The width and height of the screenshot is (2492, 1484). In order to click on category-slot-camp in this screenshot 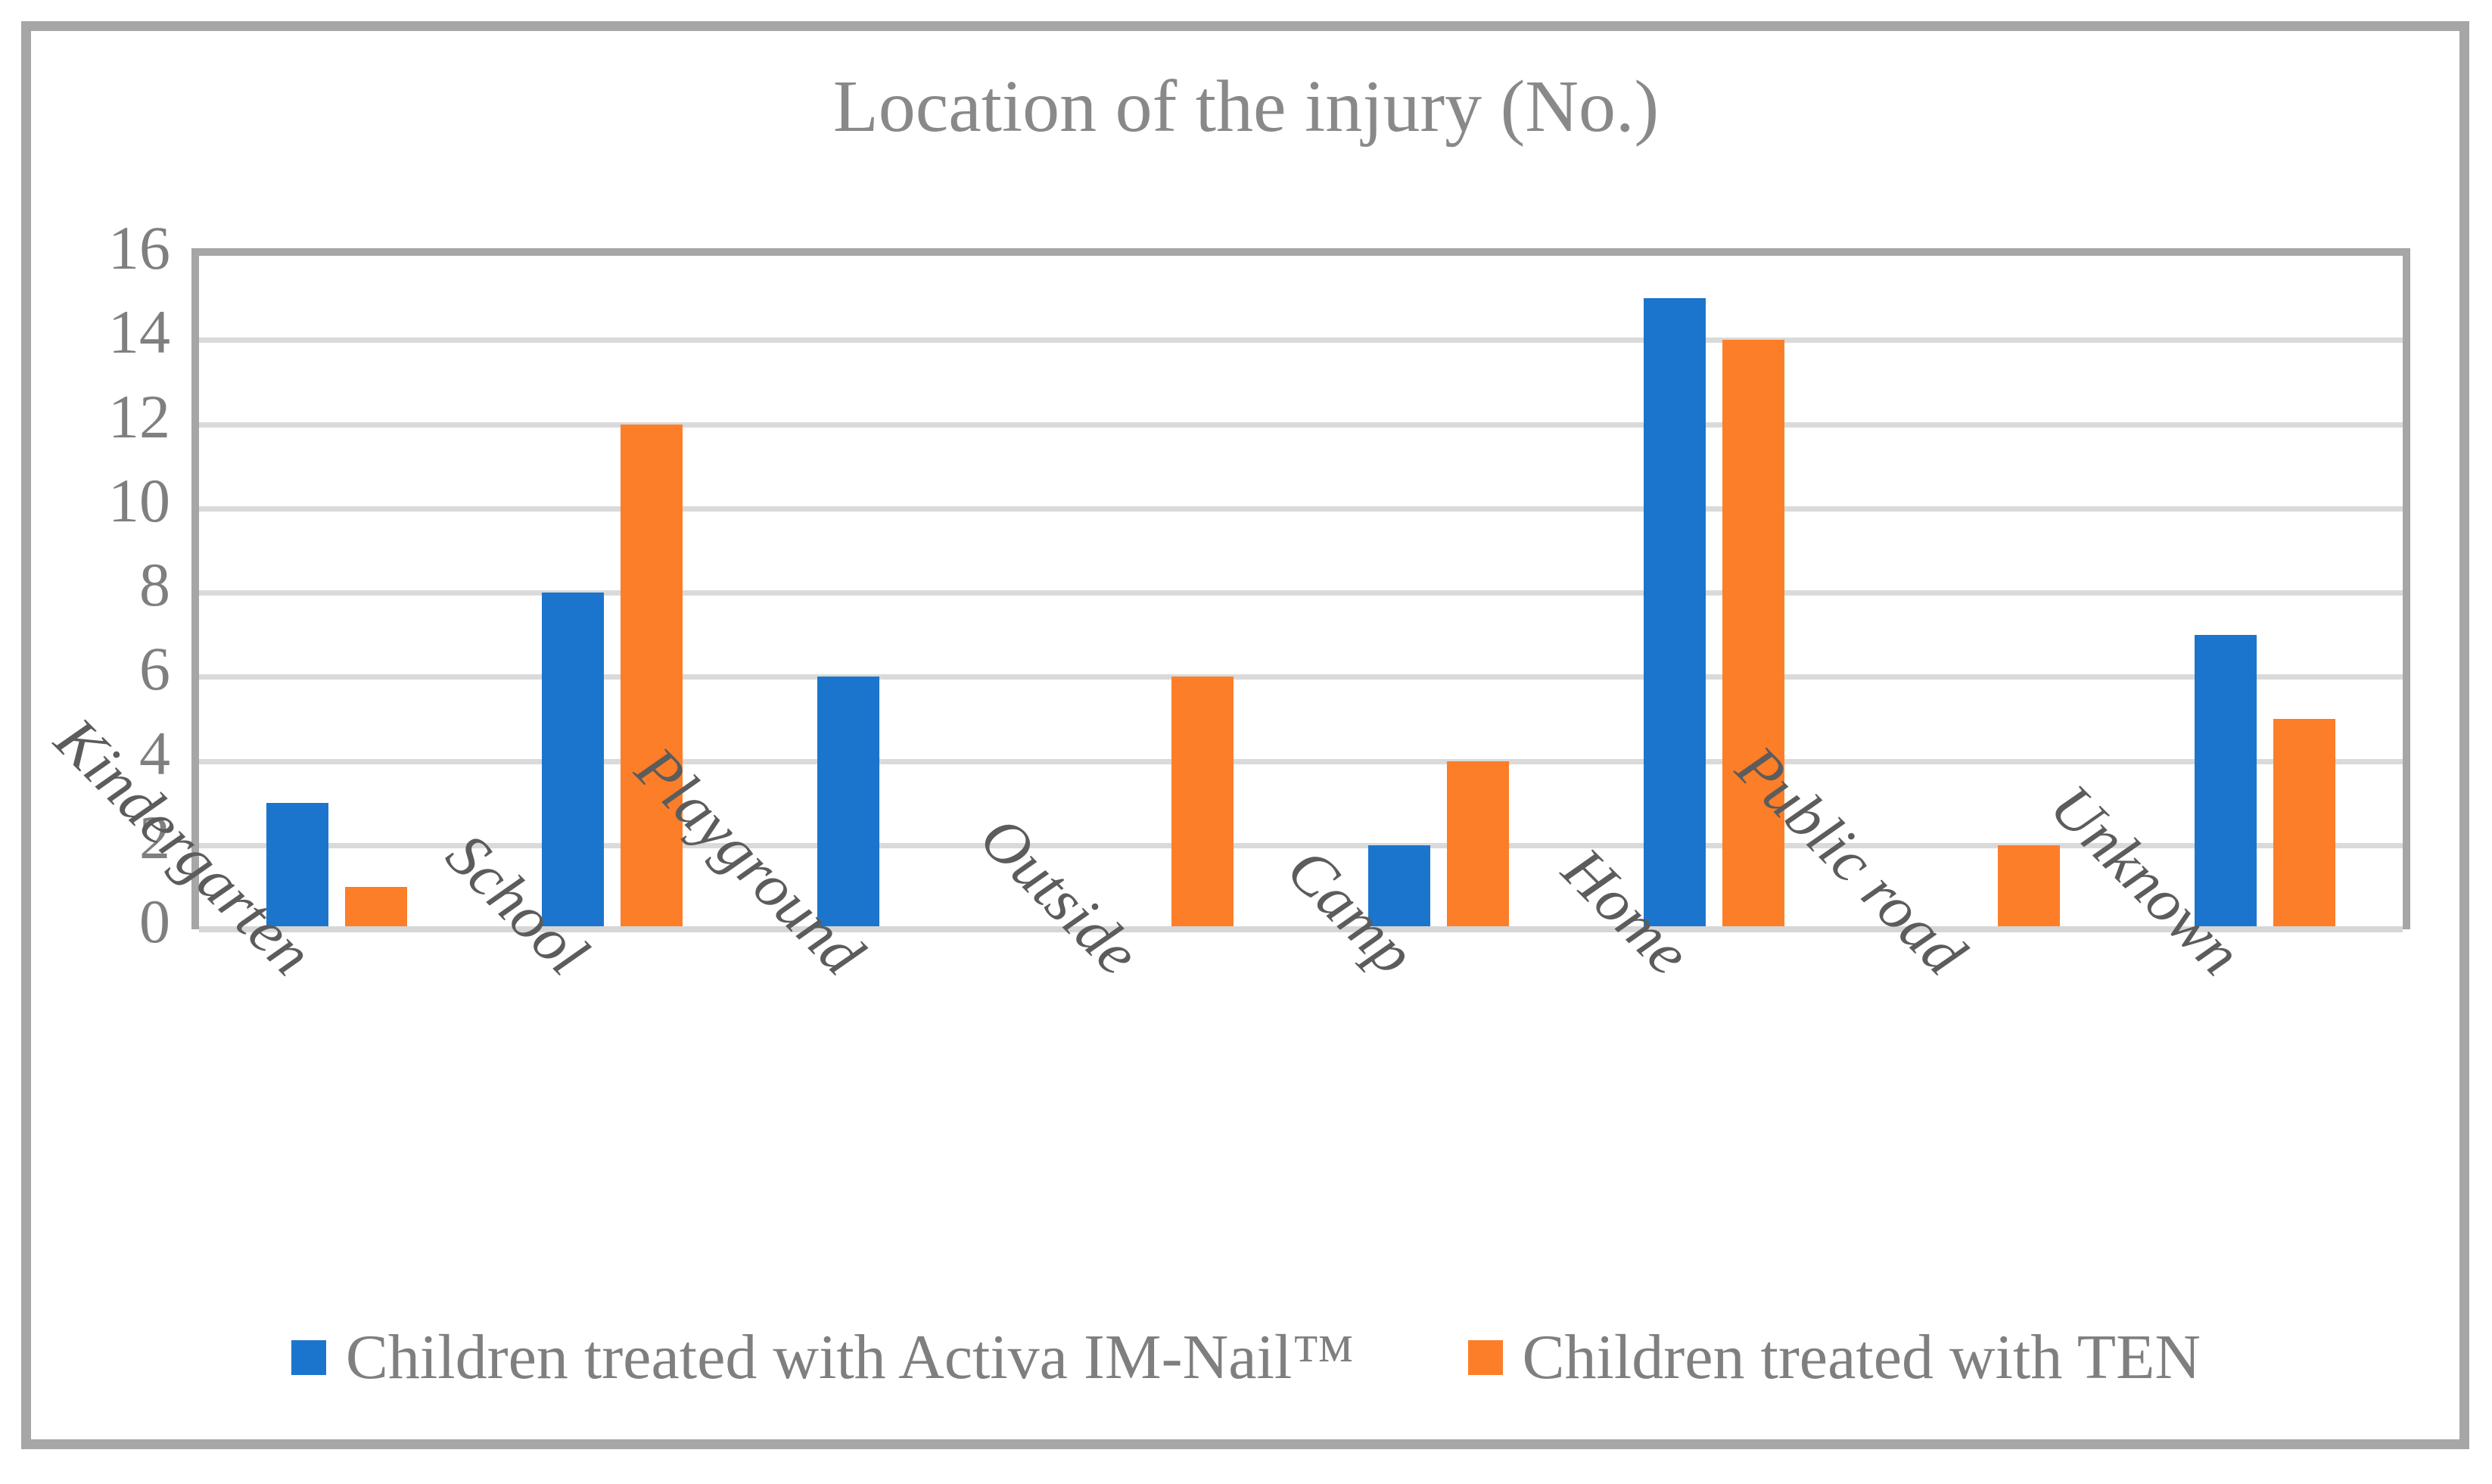, I will do `click(1438, 592)`.